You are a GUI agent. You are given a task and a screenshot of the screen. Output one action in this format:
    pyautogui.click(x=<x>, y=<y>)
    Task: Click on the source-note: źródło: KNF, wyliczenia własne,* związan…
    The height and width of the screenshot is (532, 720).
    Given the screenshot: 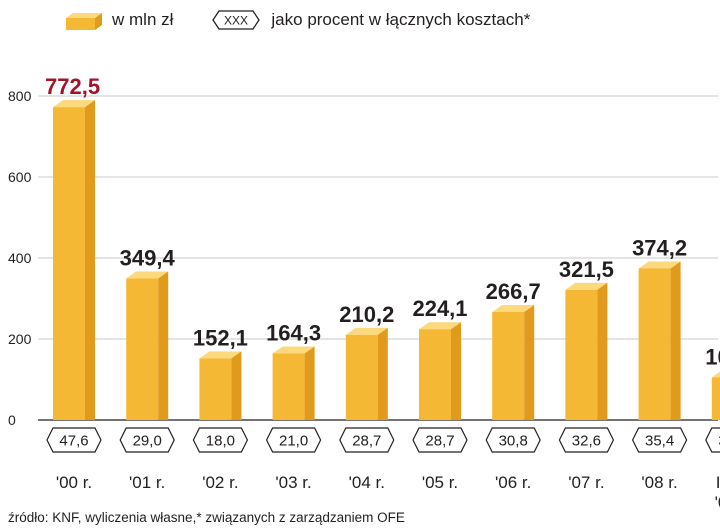 What is the action you would take?
    pyautogui.click(x=206, y=517)
    